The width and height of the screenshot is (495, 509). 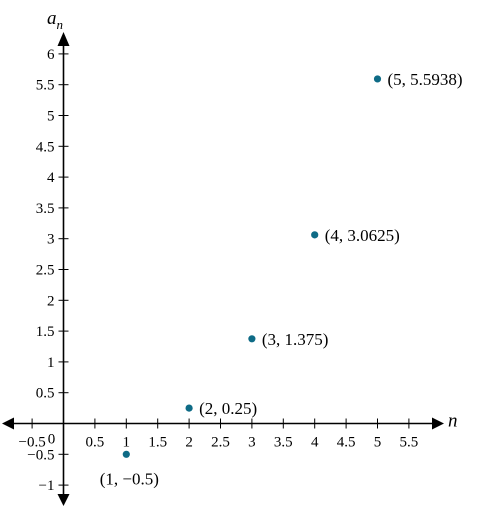 What do you see at coordinates (346, 443) in the screenshot?
I see `x-tick-label: 4.5` at bounding box center [346, 443].